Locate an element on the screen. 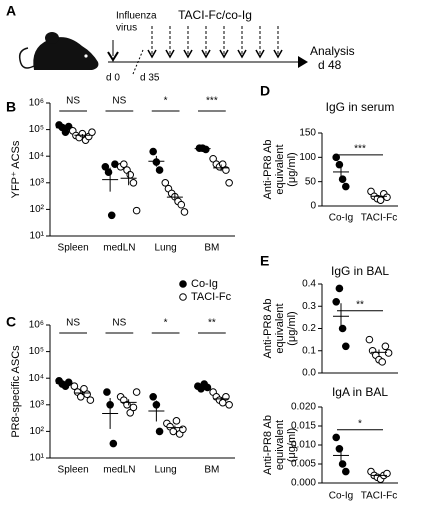 This screenshot has width=432, height=509. y-axis-label: YFP⁺ ACSs is located at coordinates (16, 169).